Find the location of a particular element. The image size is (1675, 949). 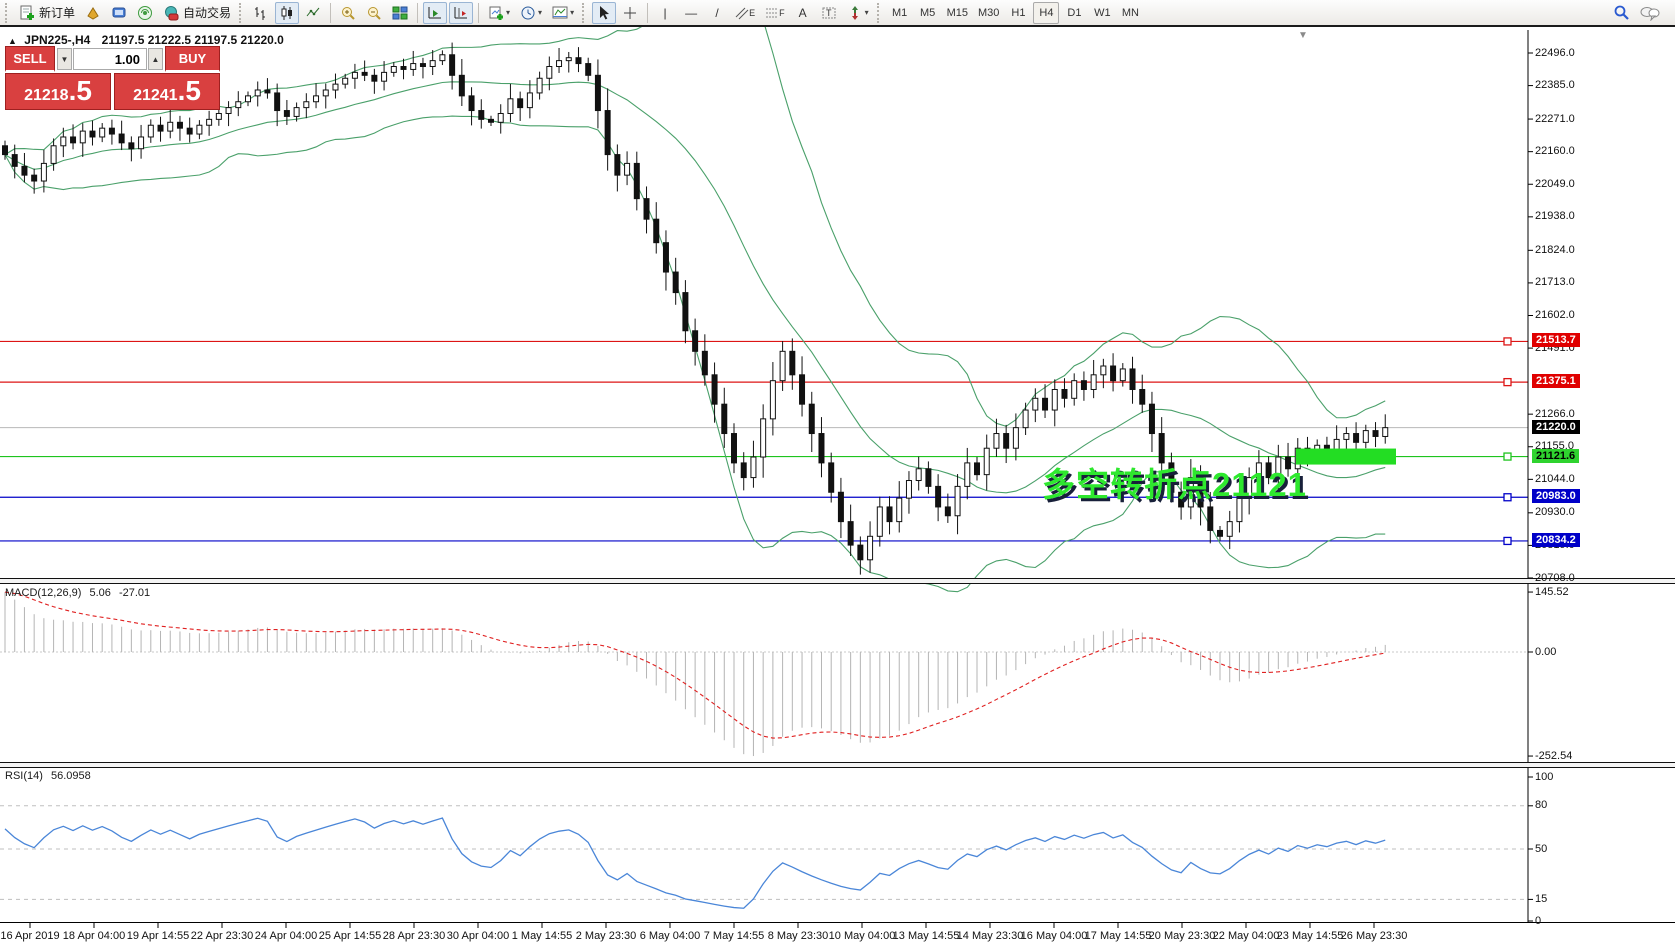

sell-price-display: 21218 .5 is located at coordinates (58, 91).